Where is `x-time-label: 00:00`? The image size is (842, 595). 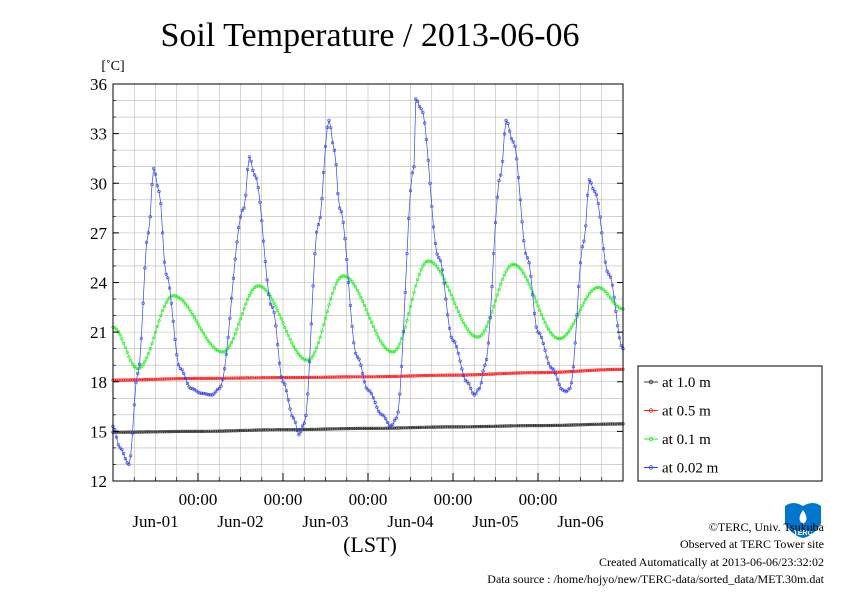 x-time-label: 00:00 is located at coordinates (283, 499).